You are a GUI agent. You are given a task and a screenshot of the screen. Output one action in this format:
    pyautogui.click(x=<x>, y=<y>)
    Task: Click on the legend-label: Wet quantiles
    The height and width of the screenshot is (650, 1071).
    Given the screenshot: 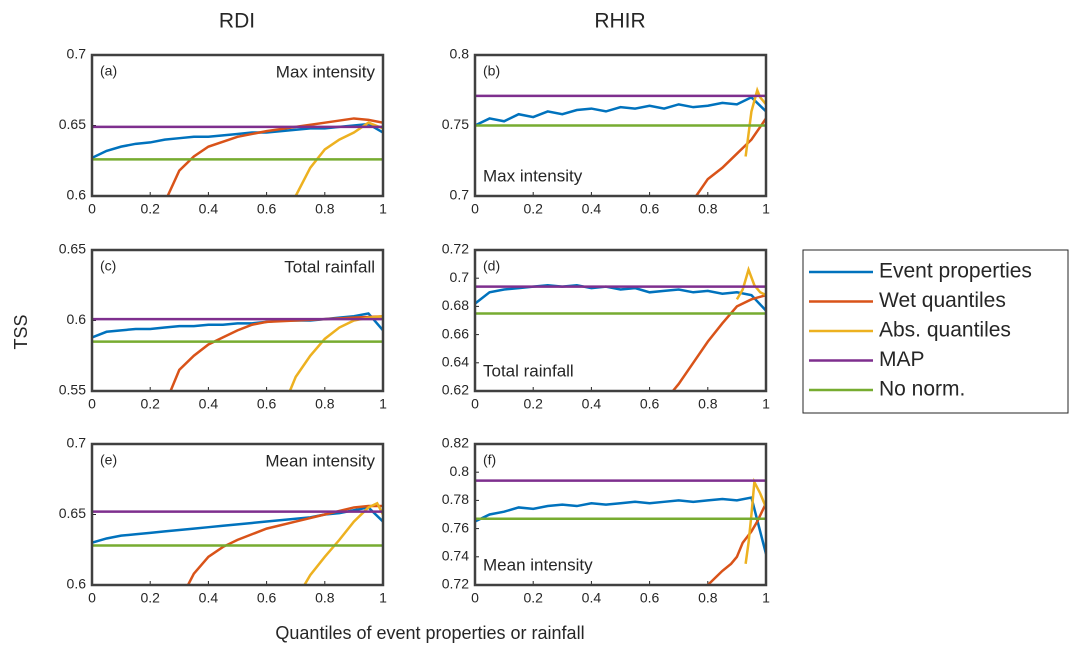 What is the action you would take?
    pyautogui.click(x=942, y=300)
    